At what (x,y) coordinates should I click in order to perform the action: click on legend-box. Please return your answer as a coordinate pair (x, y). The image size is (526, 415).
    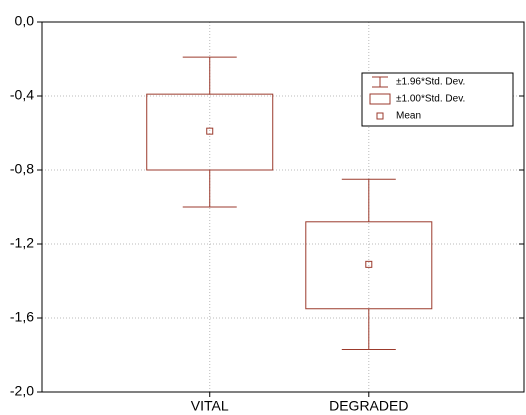
    Looking at the image, I should click on (437, 99).